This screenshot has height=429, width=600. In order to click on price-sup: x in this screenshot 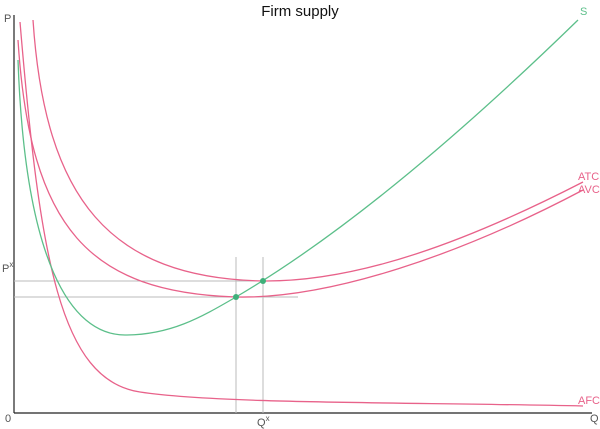, I will do `click(11, 264)`.